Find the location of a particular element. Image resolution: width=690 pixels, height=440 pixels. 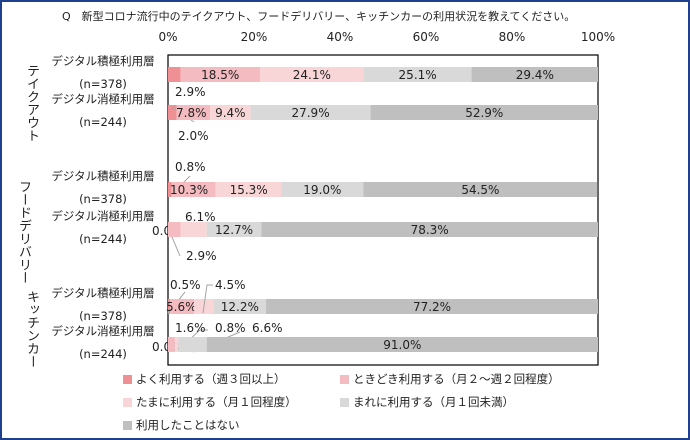

legend-item: たまに利用する（月１回程度） is located at coordinates (210, 402).